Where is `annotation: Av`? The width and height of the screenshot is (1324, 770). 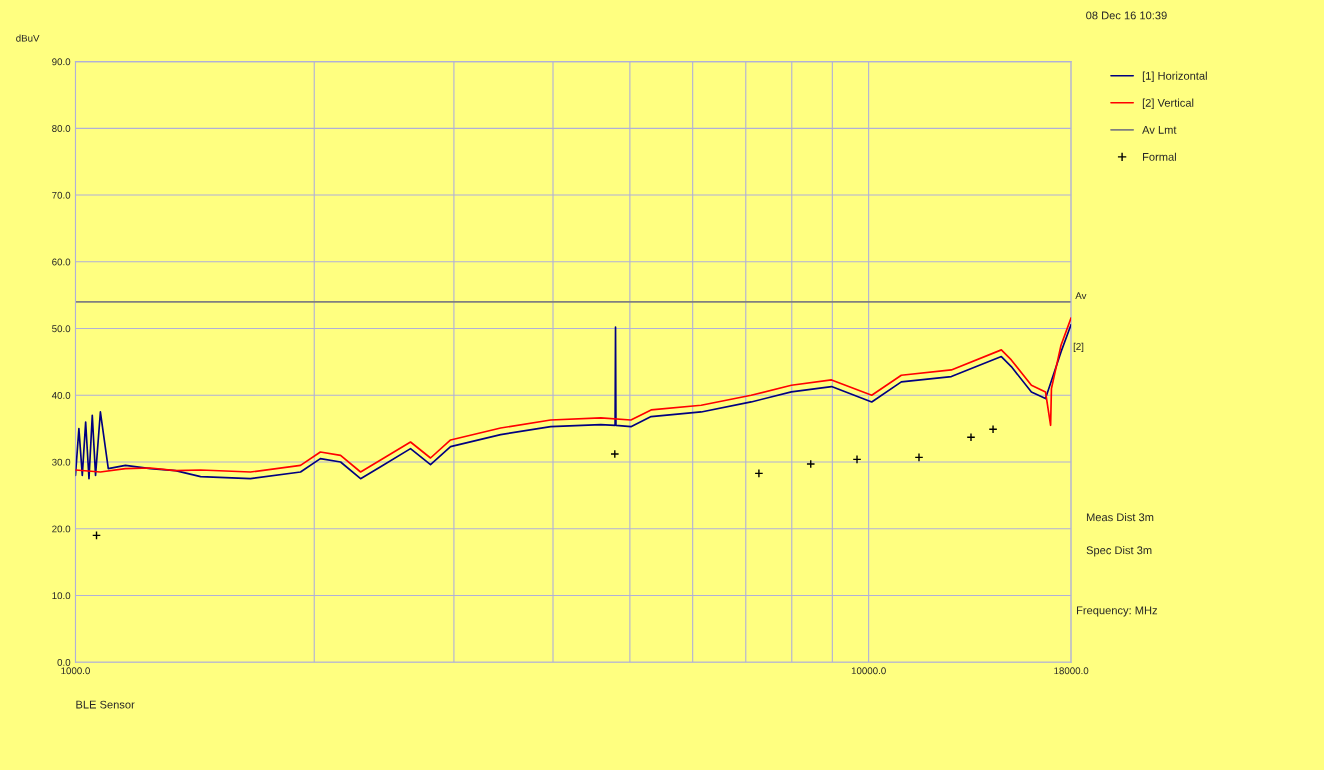
annotation: Av is located at coordinates (1081, 296).